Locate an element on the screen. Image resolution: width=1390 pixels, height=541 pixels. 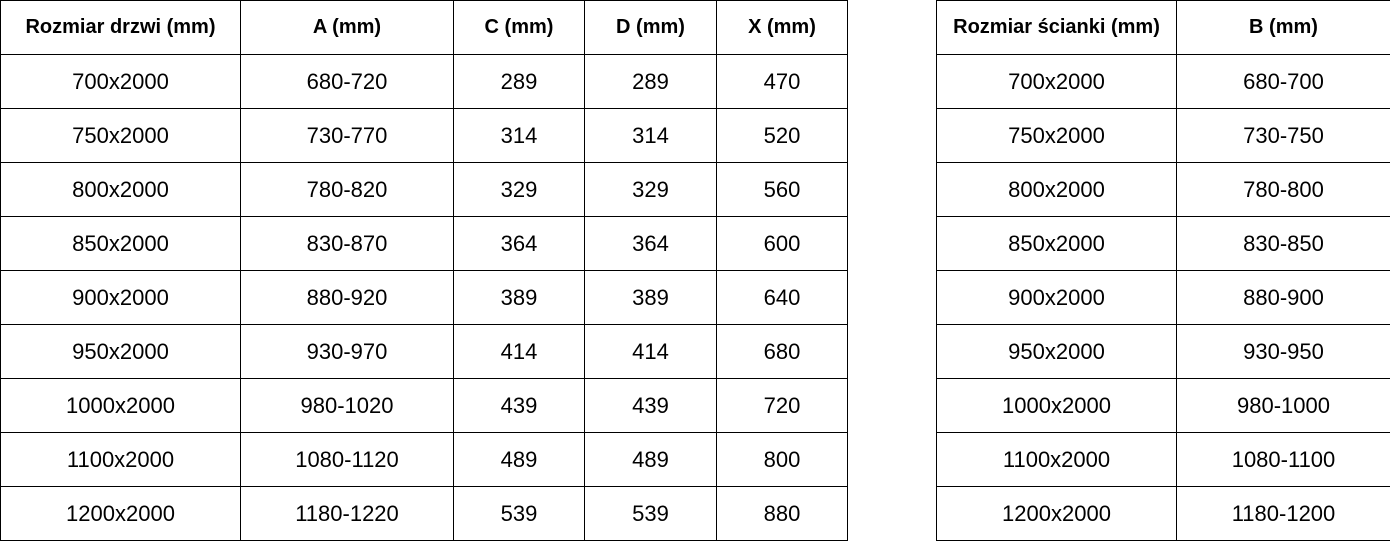
table-cell: 730-750 is located at coordinates (1283, 135).